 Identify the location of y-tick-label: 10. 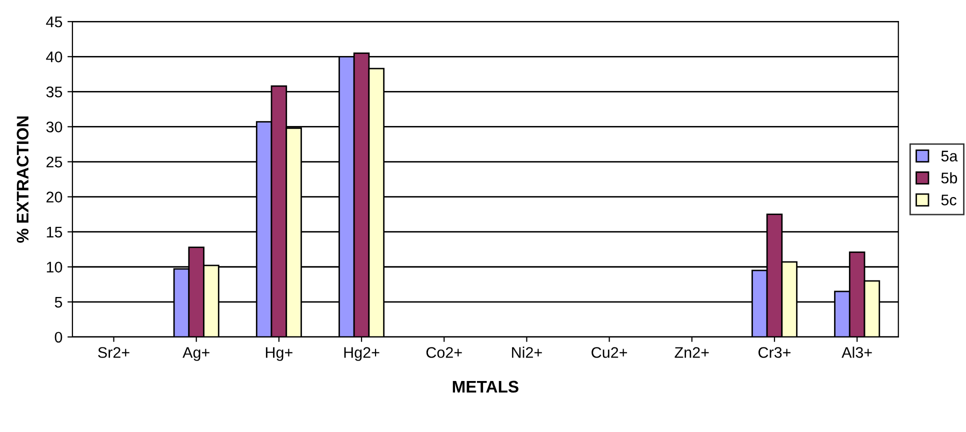
(54, 267).